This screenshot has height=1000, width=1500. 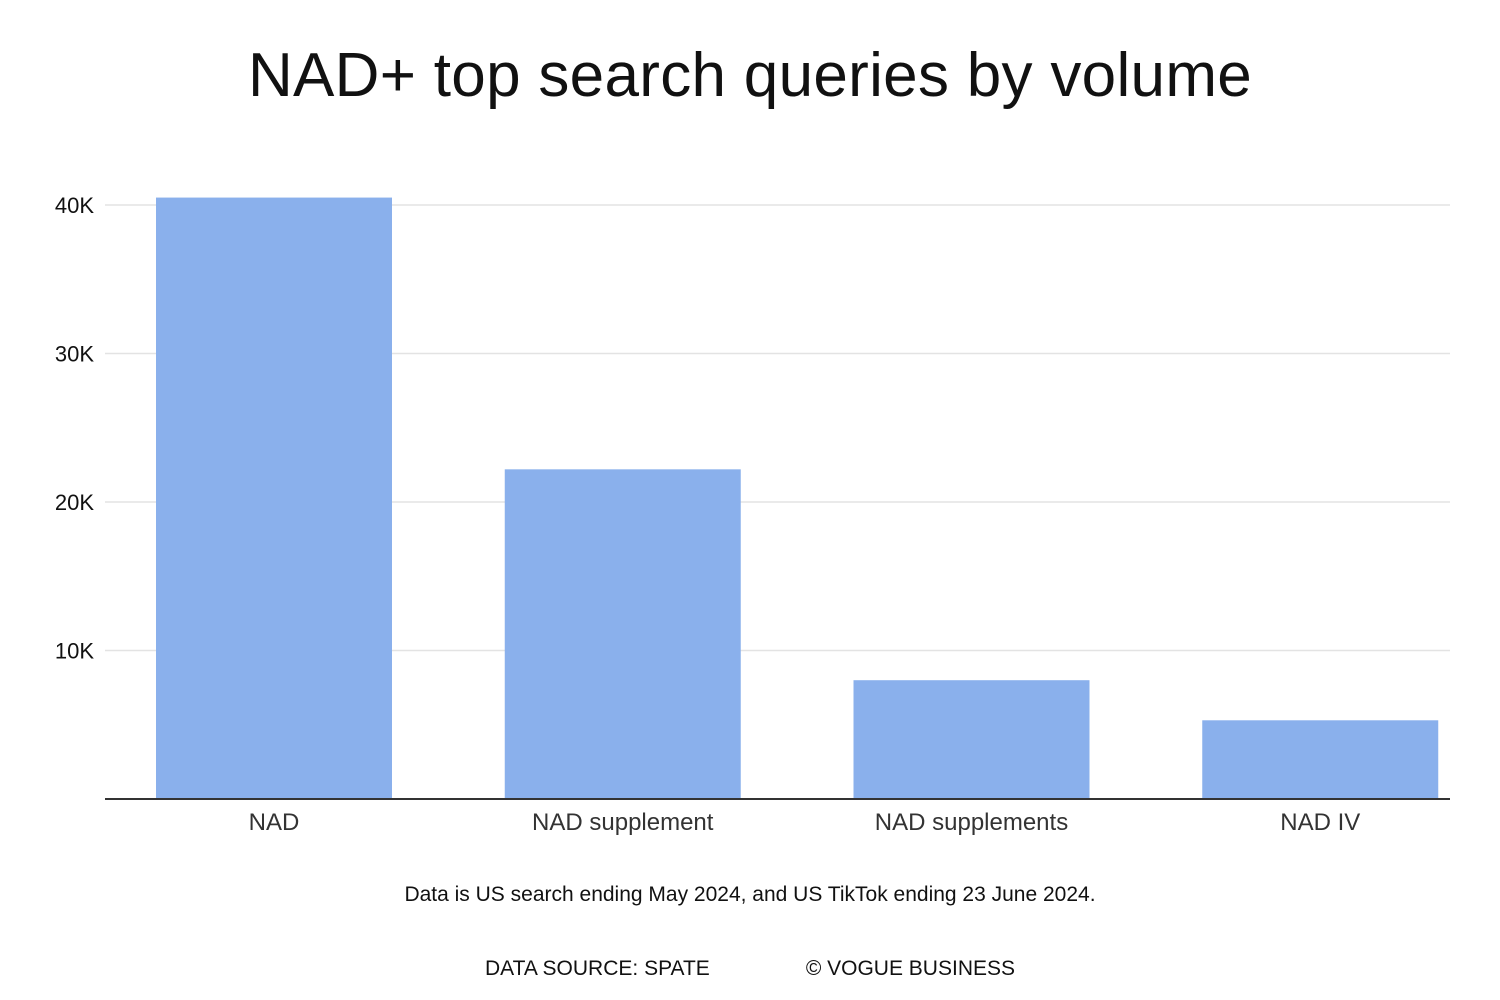 I want to click on y-tick-label: 30K, so click(x=74, y=354).